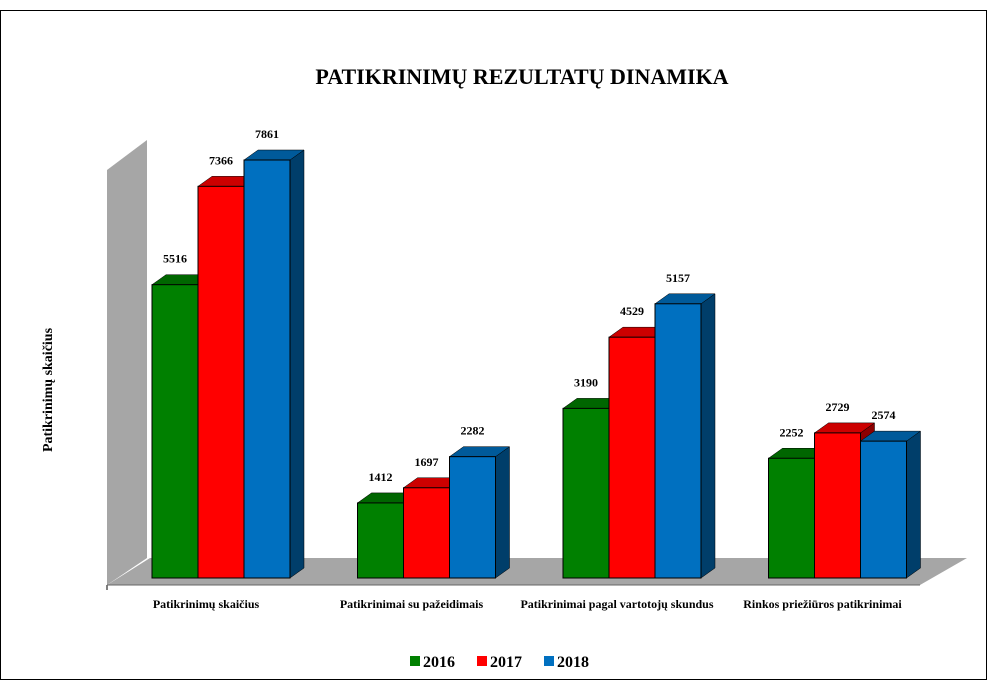  I want to click on value-label: 2252, so click(792, 432).